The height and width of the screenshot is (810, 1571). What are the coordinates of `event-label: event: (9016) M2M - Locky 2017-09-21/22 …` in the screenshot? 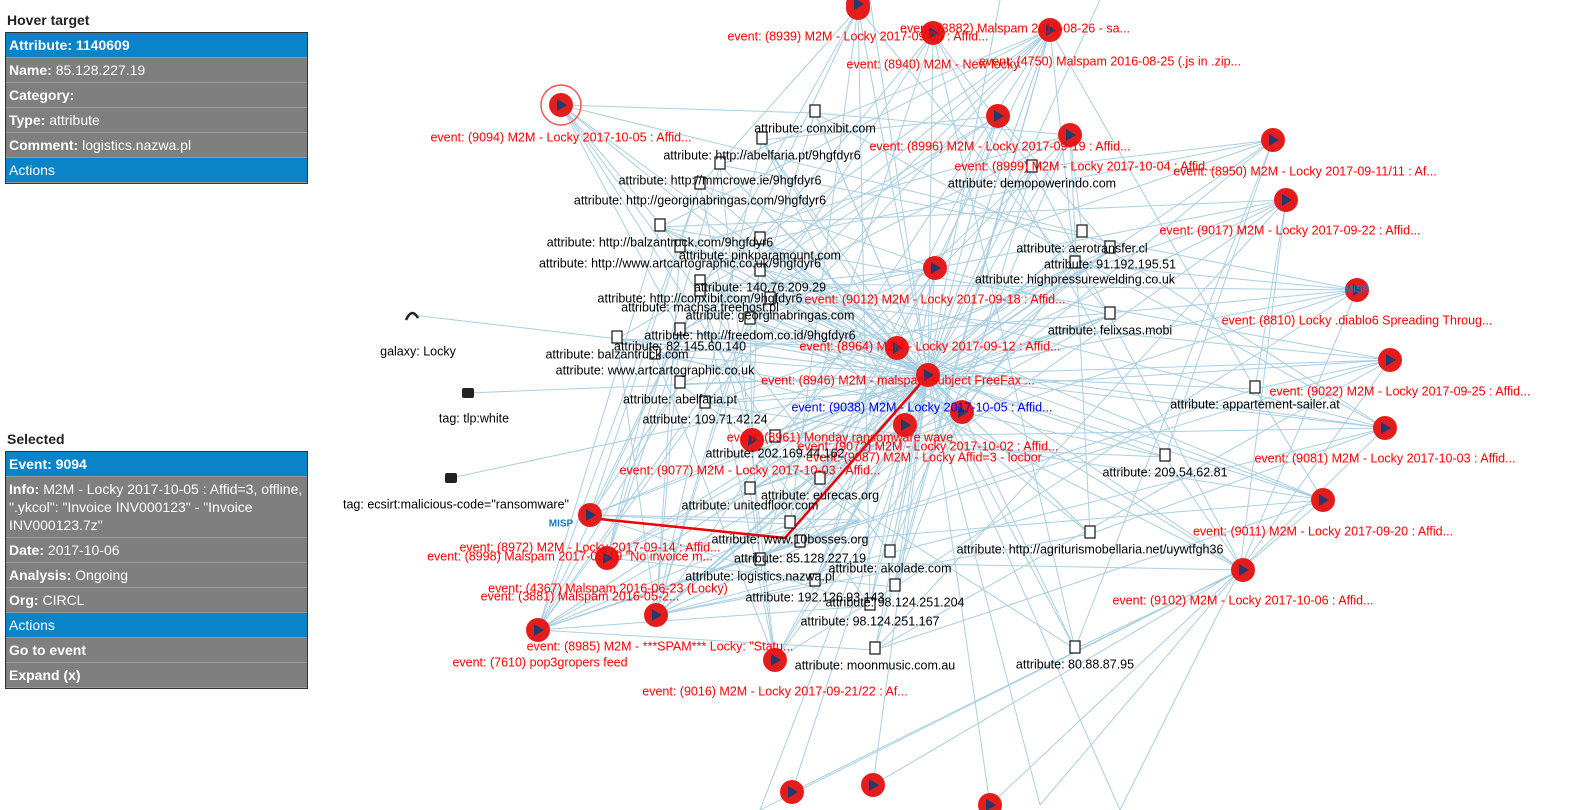 It's located at (774, 691).